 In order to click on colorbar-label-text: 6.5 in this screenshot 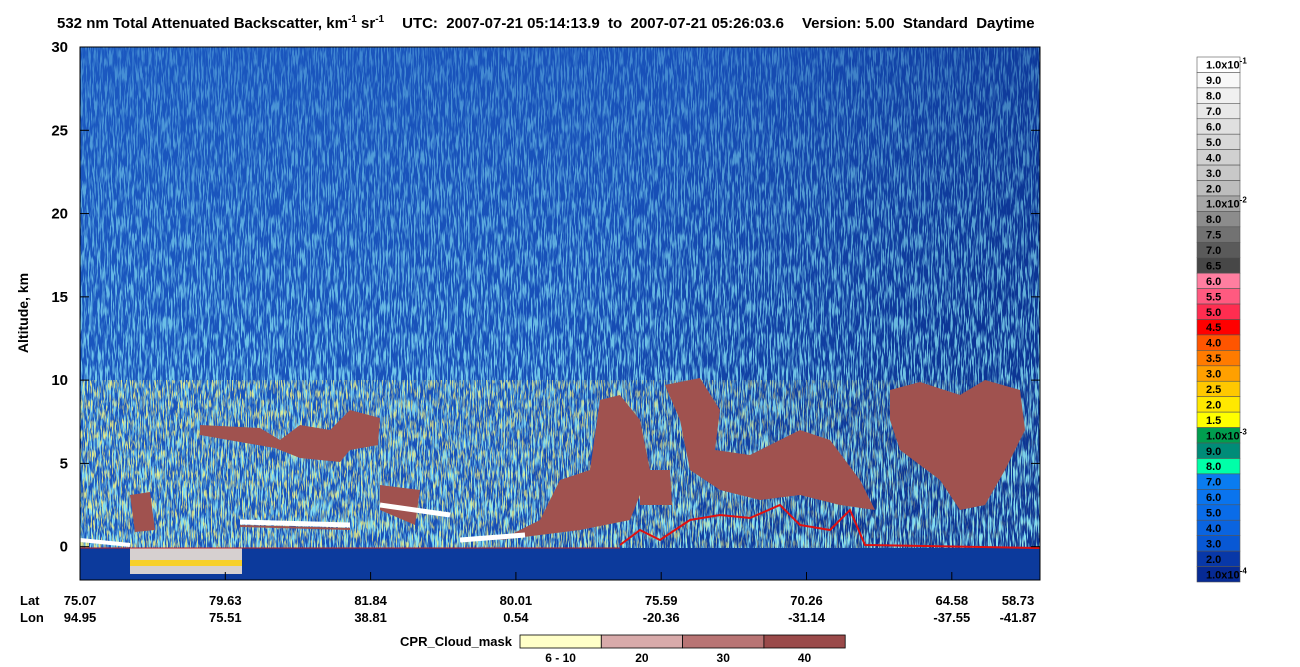, I will do `click(1213, 266)`.